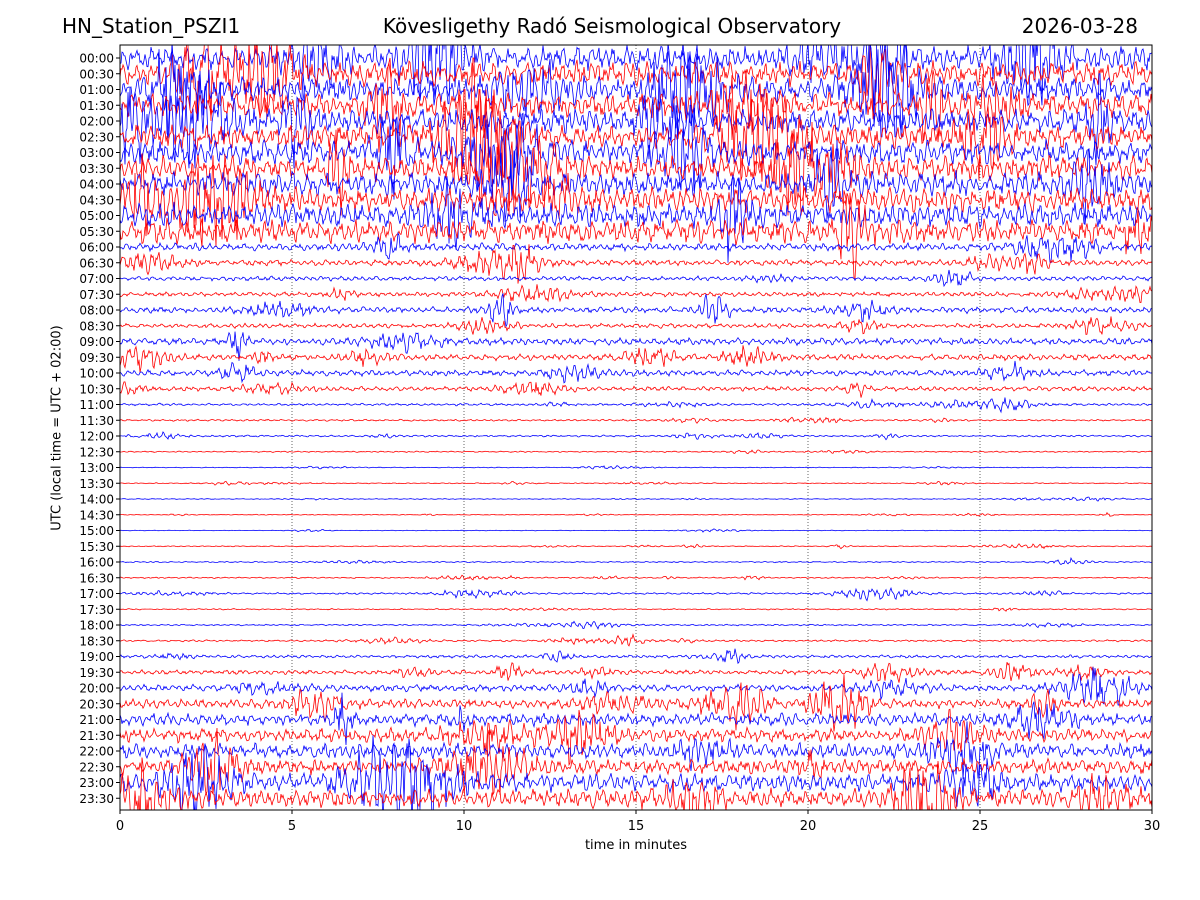  Describe the element at coordinates (96, 122) in the screenshot. I see `y-tick-label: 02:00` at that location.